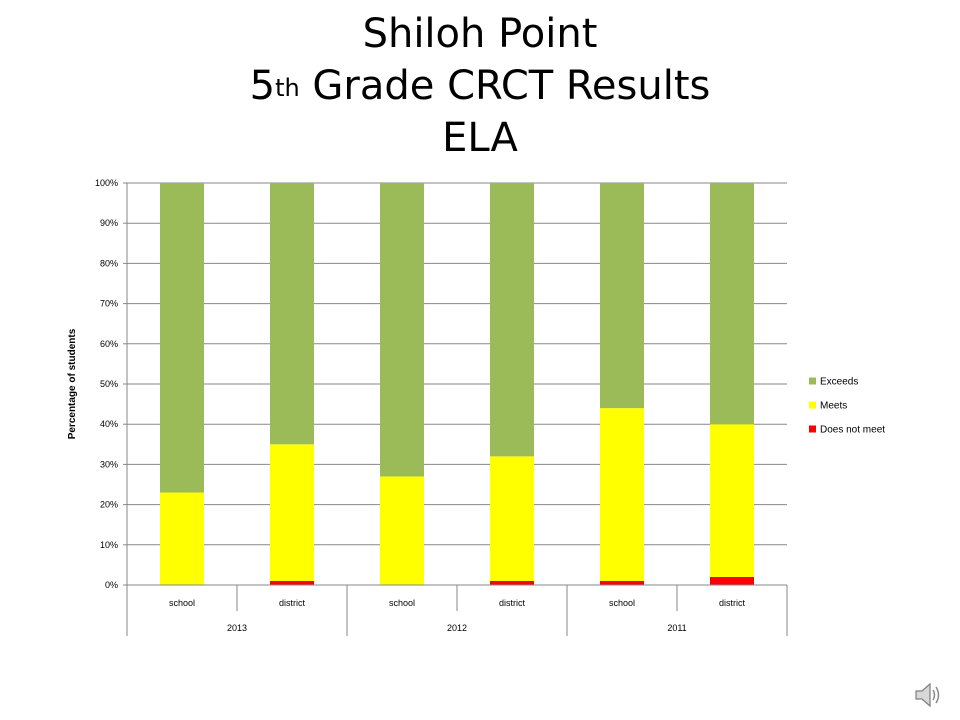 The width and height of the screenshot is (960, 720). What do you see at coordinates (480, 34) in the screenshot?
I see `title-line-1: Shiloh Point` at bounding box center [480, 34].